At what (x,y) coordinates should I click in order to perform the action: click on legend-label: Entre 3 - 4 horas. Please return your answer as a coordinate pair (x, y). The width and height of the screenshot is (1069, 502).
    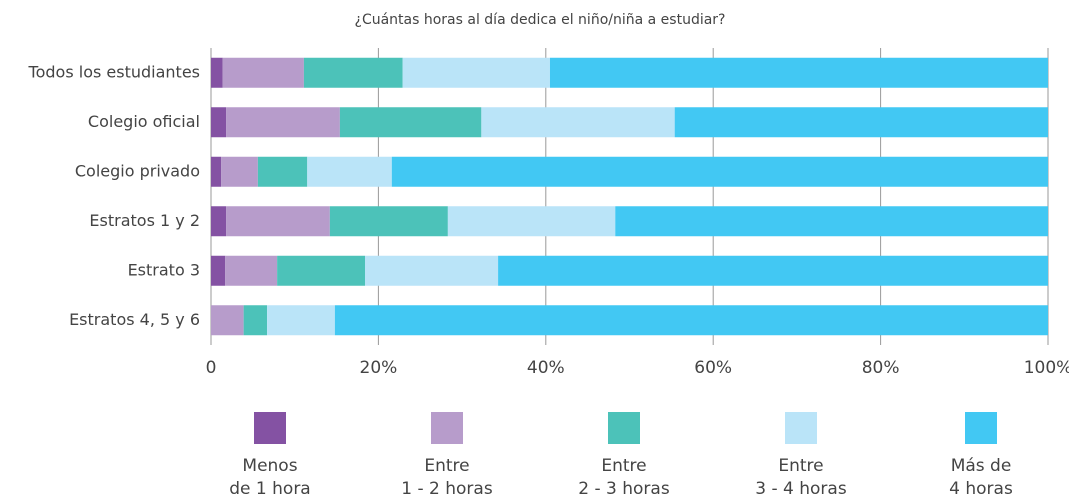
    Looking at the image, I should click on (801, 477).